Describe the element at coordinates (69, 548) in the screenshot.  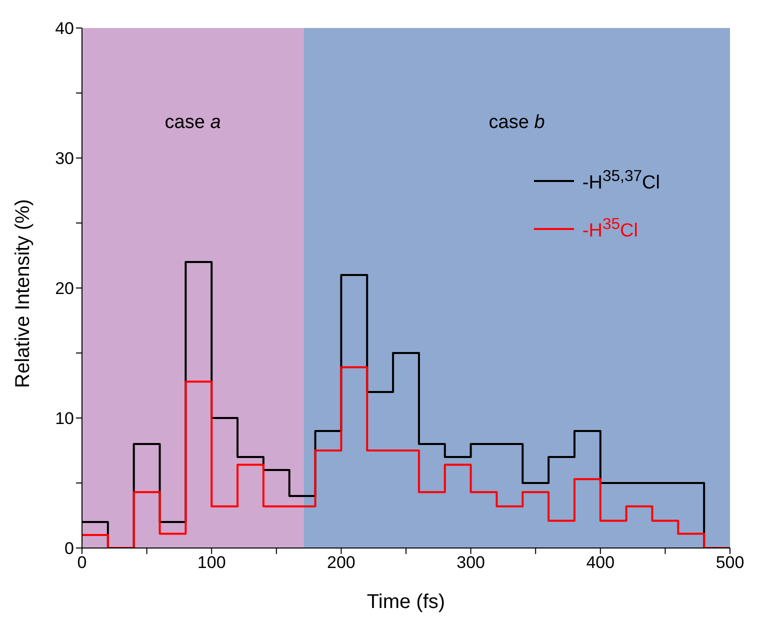
I see `y-tick-label: 0` at that location.